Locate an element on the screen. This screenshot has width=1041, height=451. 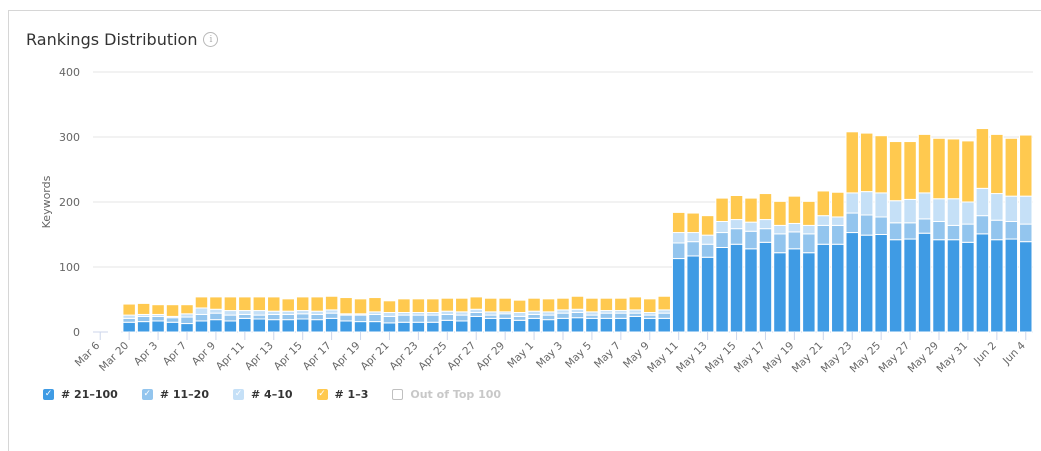
legend-item: ✓ # 21–100 is located at coordinates (80, 394).